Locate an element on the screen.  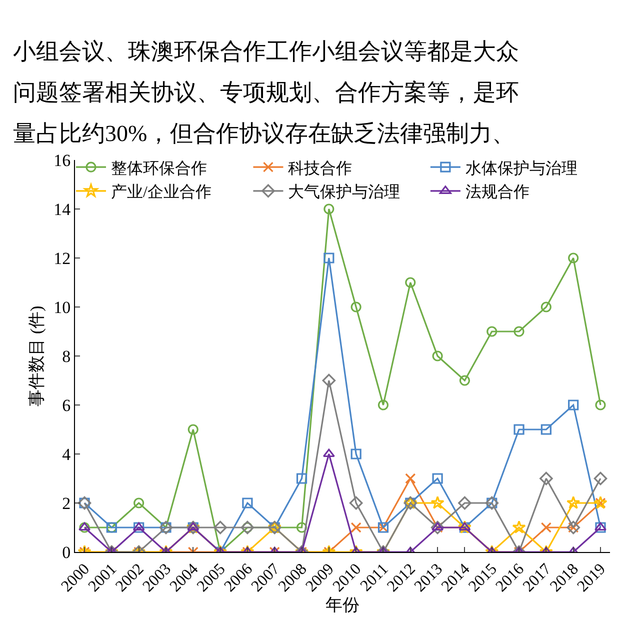
legend-label: 大气保护与治理 is located at coordinates (344, 192).